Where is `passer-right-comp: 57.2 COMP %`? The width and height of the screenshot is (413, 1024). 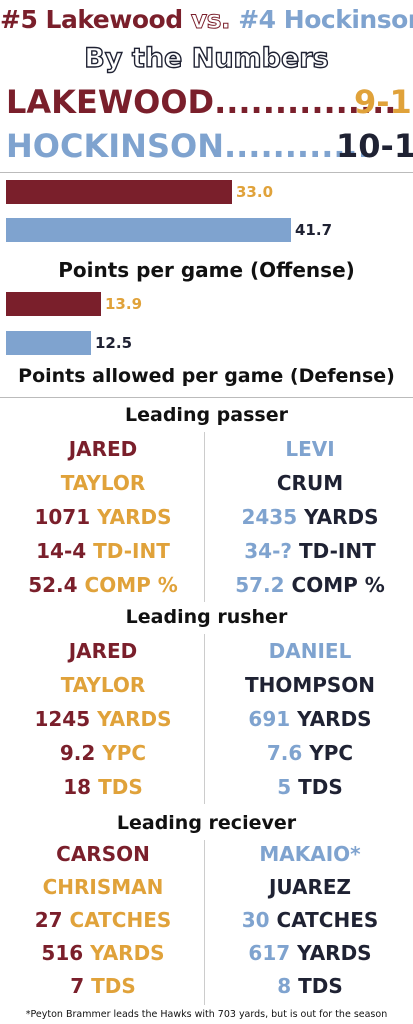 passer-right-comp: 57.2 COMP % is located at coordinates (310, 585).